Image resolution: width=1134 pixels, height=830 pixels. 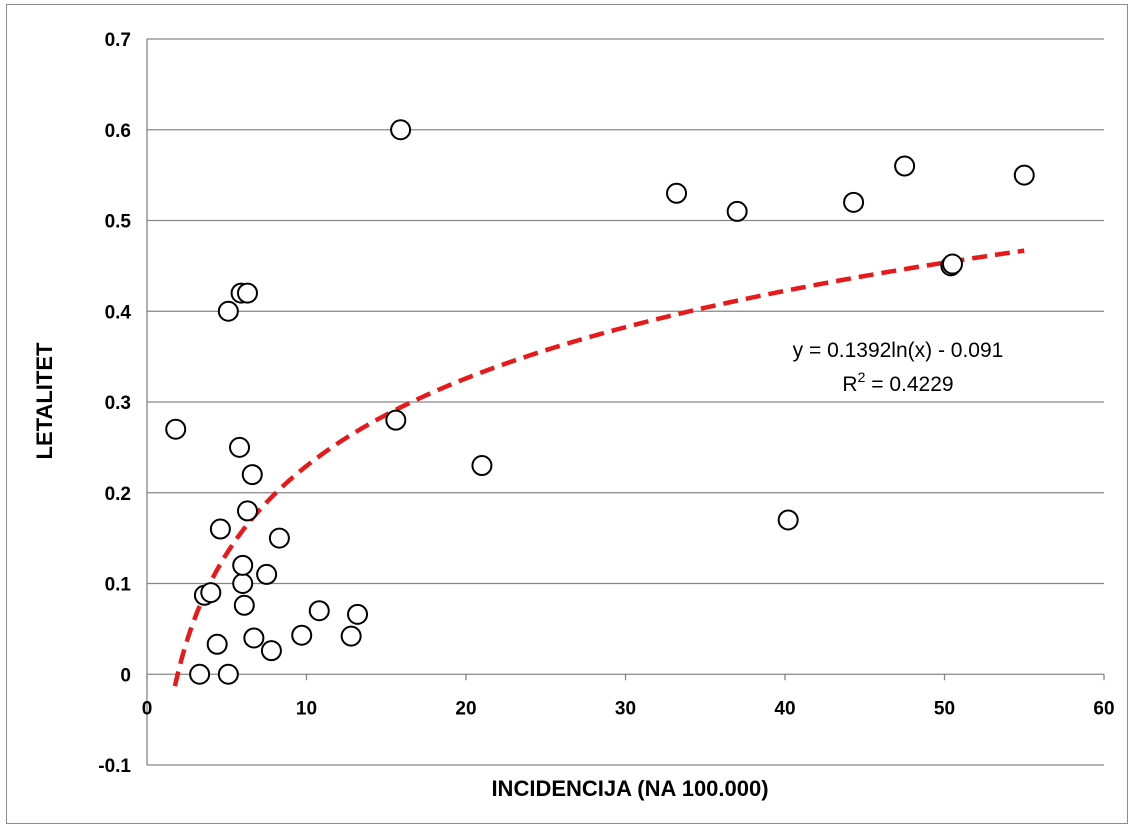 What do you see at coordinates (306, 708) in the screenshot?
I see `x-tick-label: 10` at bounding box center [306, 708].